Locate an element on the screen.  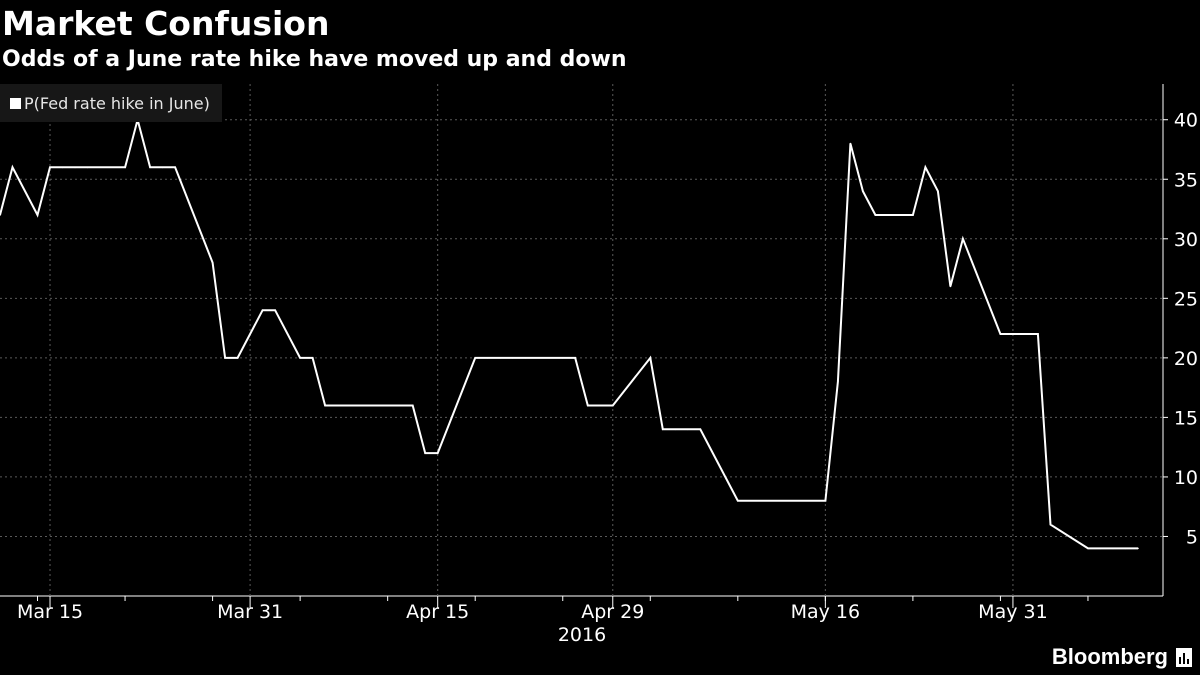
chart-legend: P(Fed rate hike in June) is located at coordinates (111, 103).